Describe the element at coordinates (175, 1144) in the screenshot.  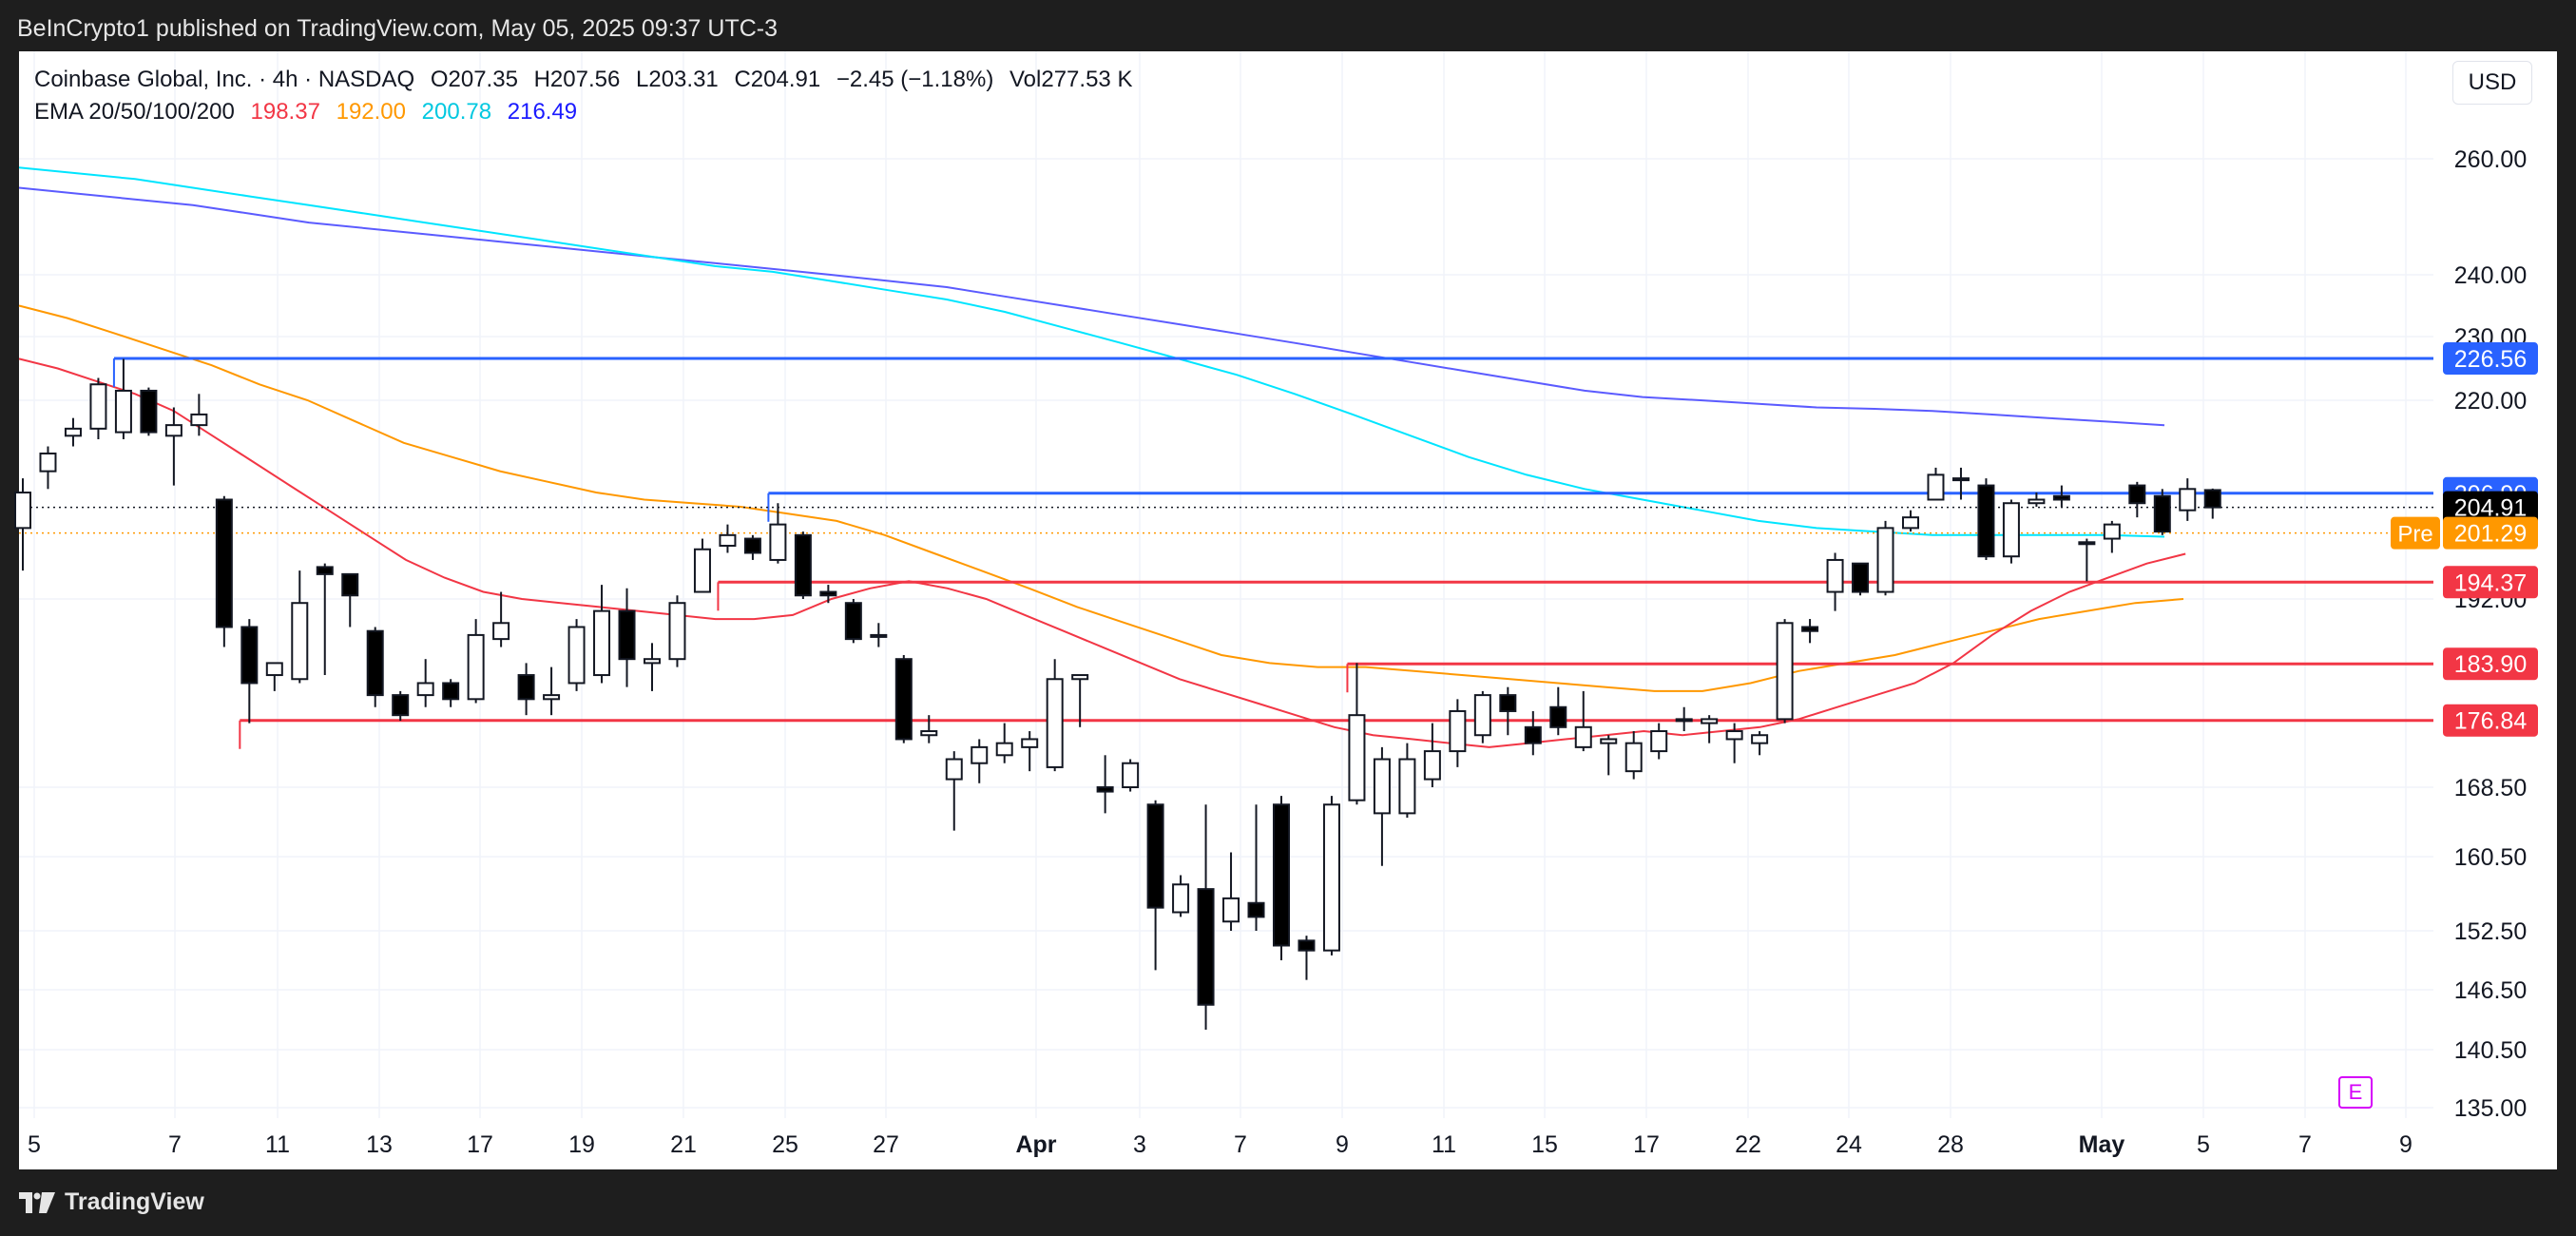
I see `x-tick-label-1: 7` at that location.